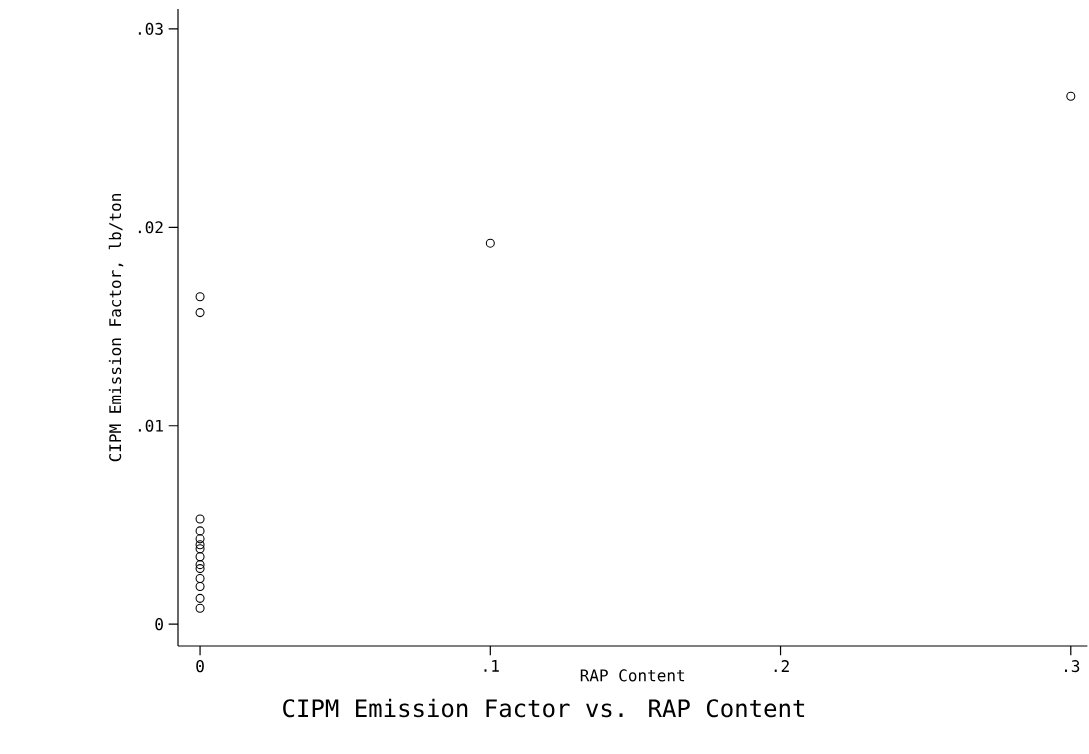 The width and height of the screenshot is (1089, 754). What do you see at coordinates (150, 227) in the screenshot?
I see `y-tick-label: .02` at bounding box center [150, 227].